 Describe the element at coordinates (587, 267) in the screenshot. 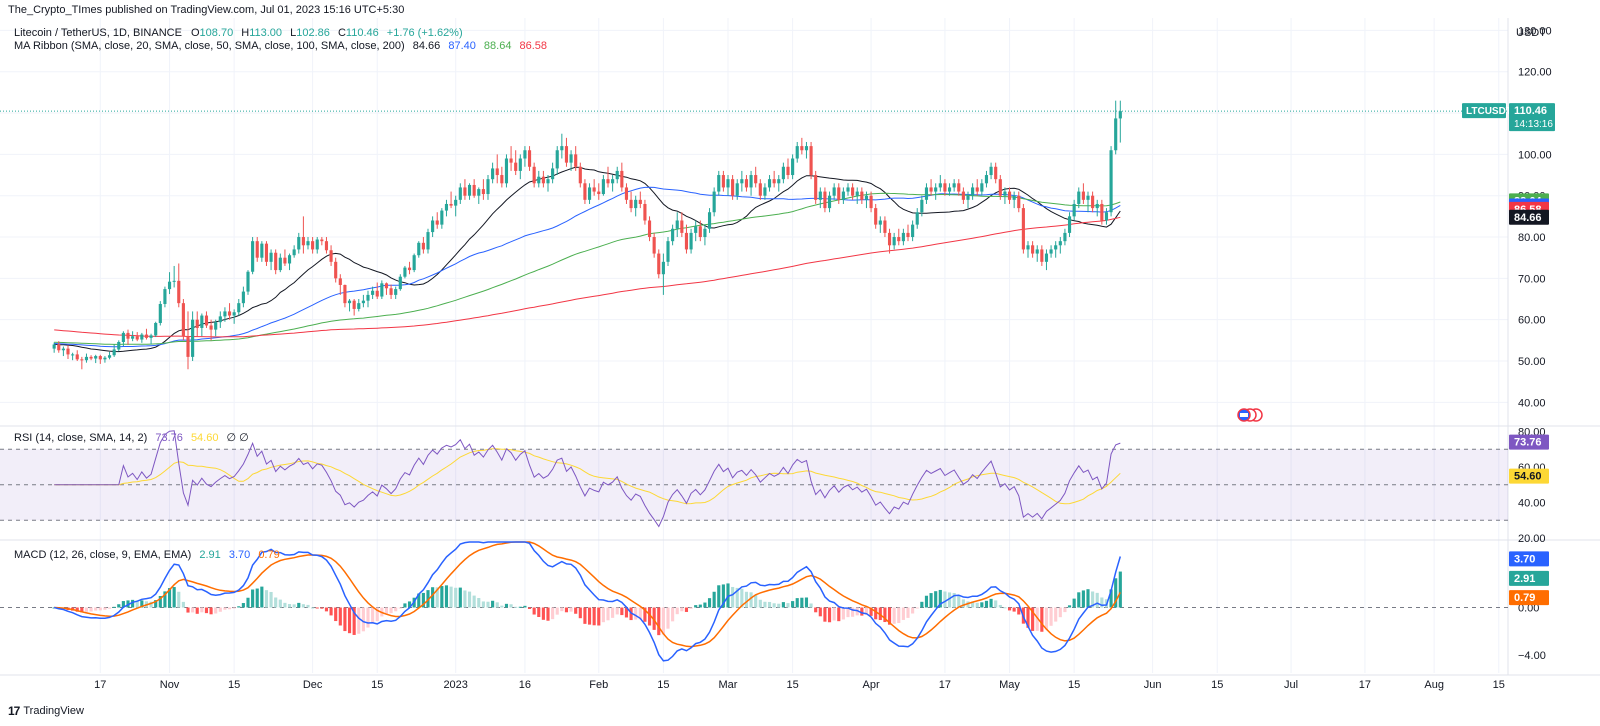

I see `sma-50-line` at that location.